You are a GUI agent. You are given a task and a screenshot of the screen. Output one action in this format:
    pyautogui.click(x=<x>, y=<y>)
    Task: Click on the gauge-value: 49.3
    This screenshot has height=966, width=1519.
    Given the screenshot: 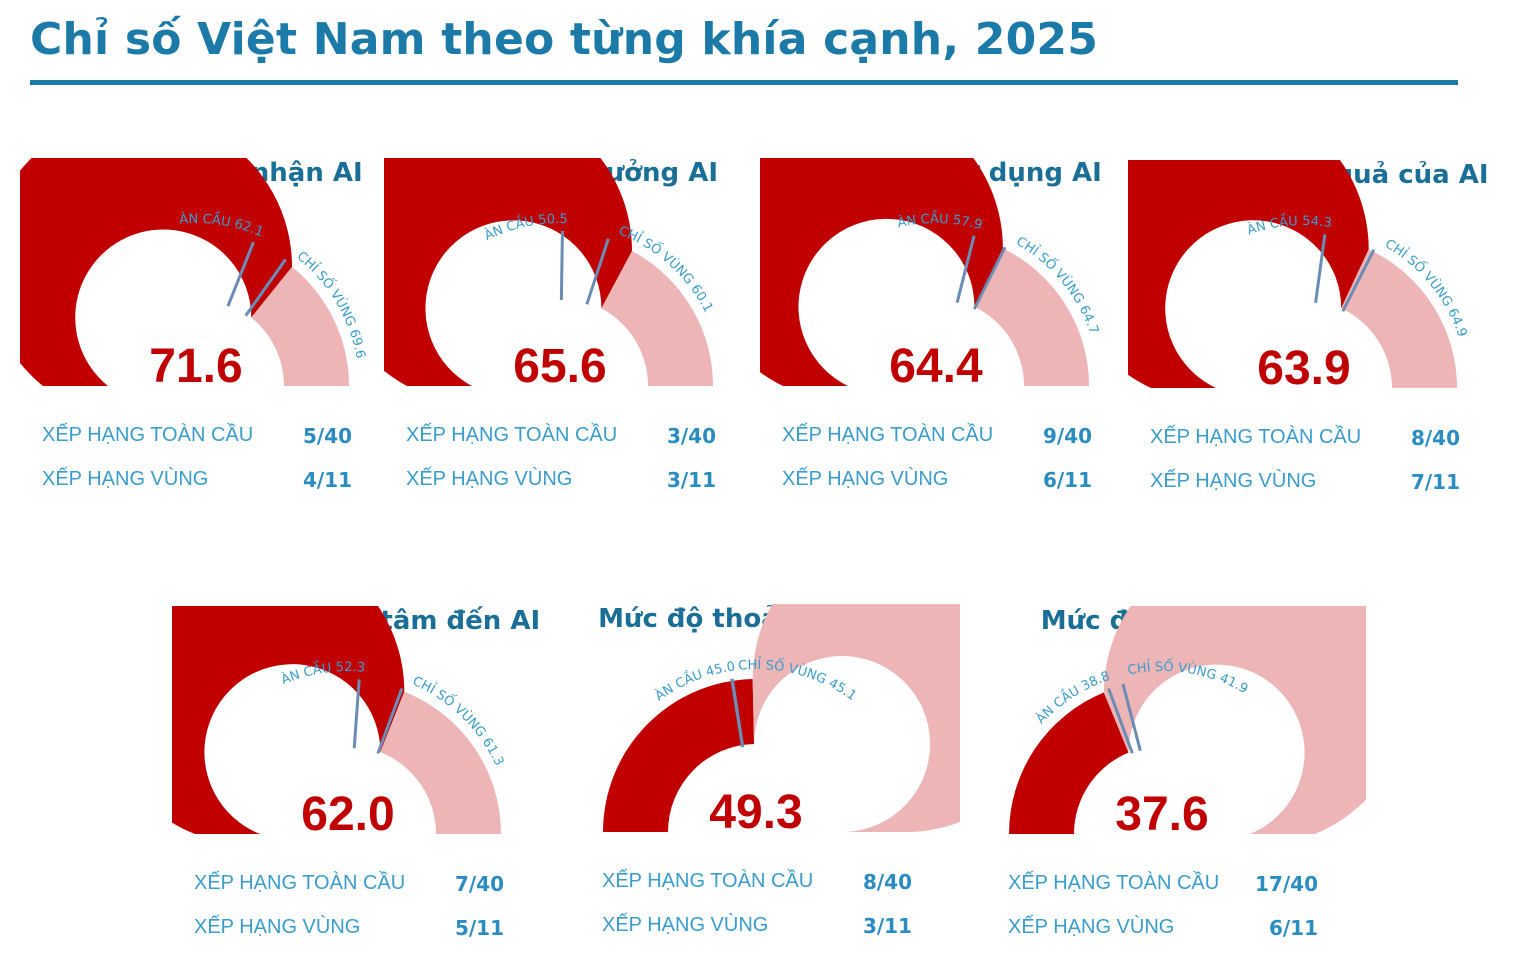 What is the action you would take?
    pyautogui.click(x=755, y=812)
    